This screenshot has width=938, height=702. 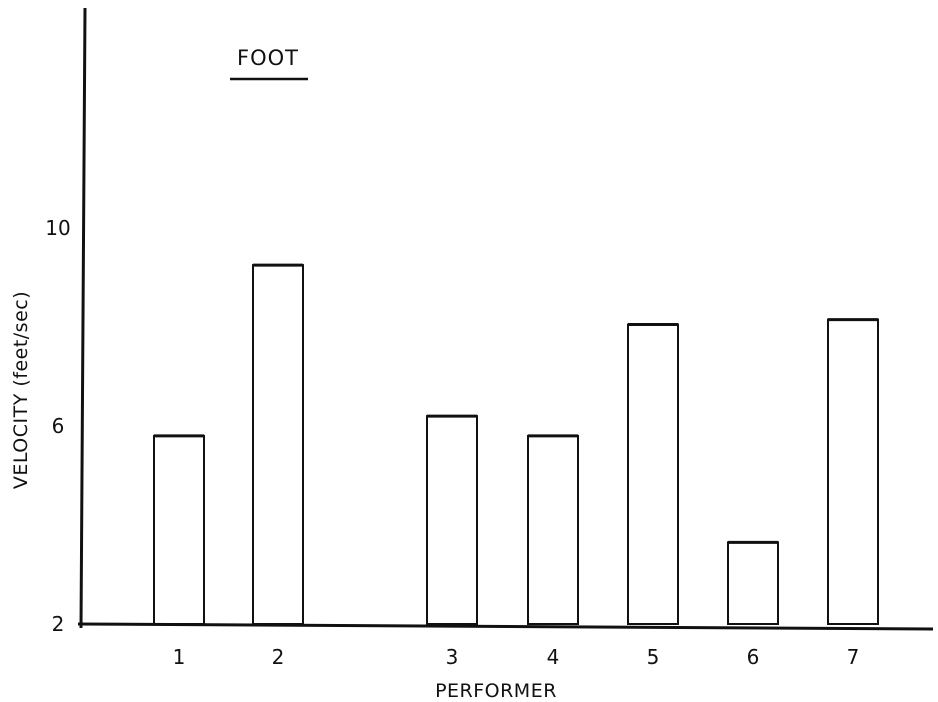 I want to click on x-tick-label: 1, so click(x=179, y=657).